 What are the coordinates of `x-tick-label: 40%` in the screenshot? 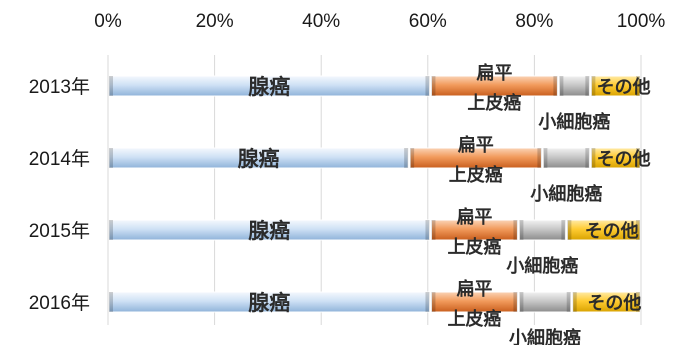 It's located at (321, 21).